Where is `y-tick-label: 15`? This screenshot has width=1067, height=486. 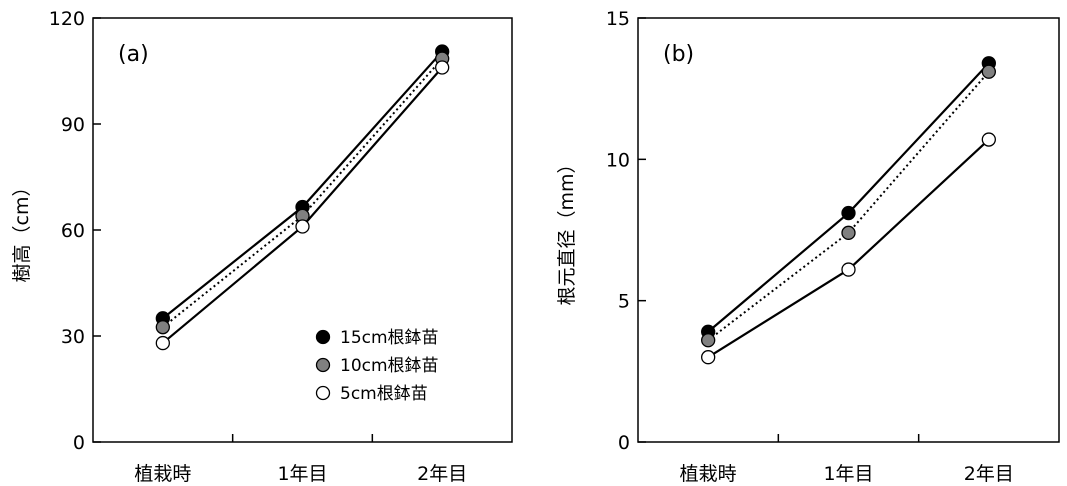 y-tick-label: 15 is located at coordinates (618, 19).